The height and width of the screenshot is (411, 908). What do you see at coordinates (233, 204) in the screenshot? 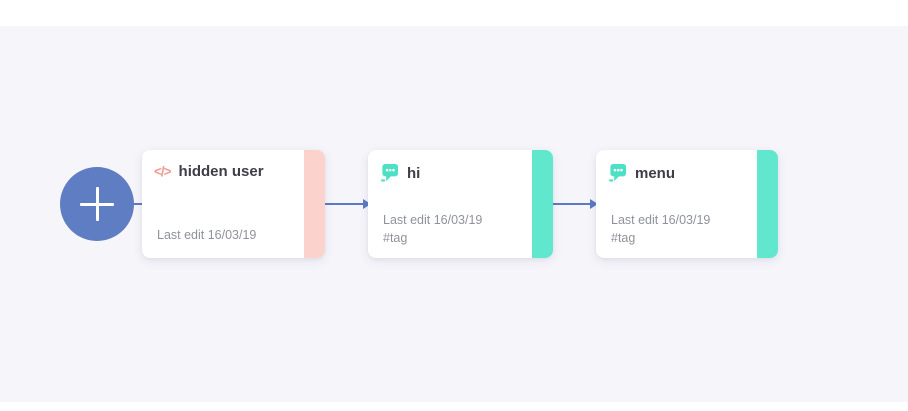
I see `flow-node-hidden-user: </> hidden user Last edit 16/03/19` at bounding box center [233, 204].